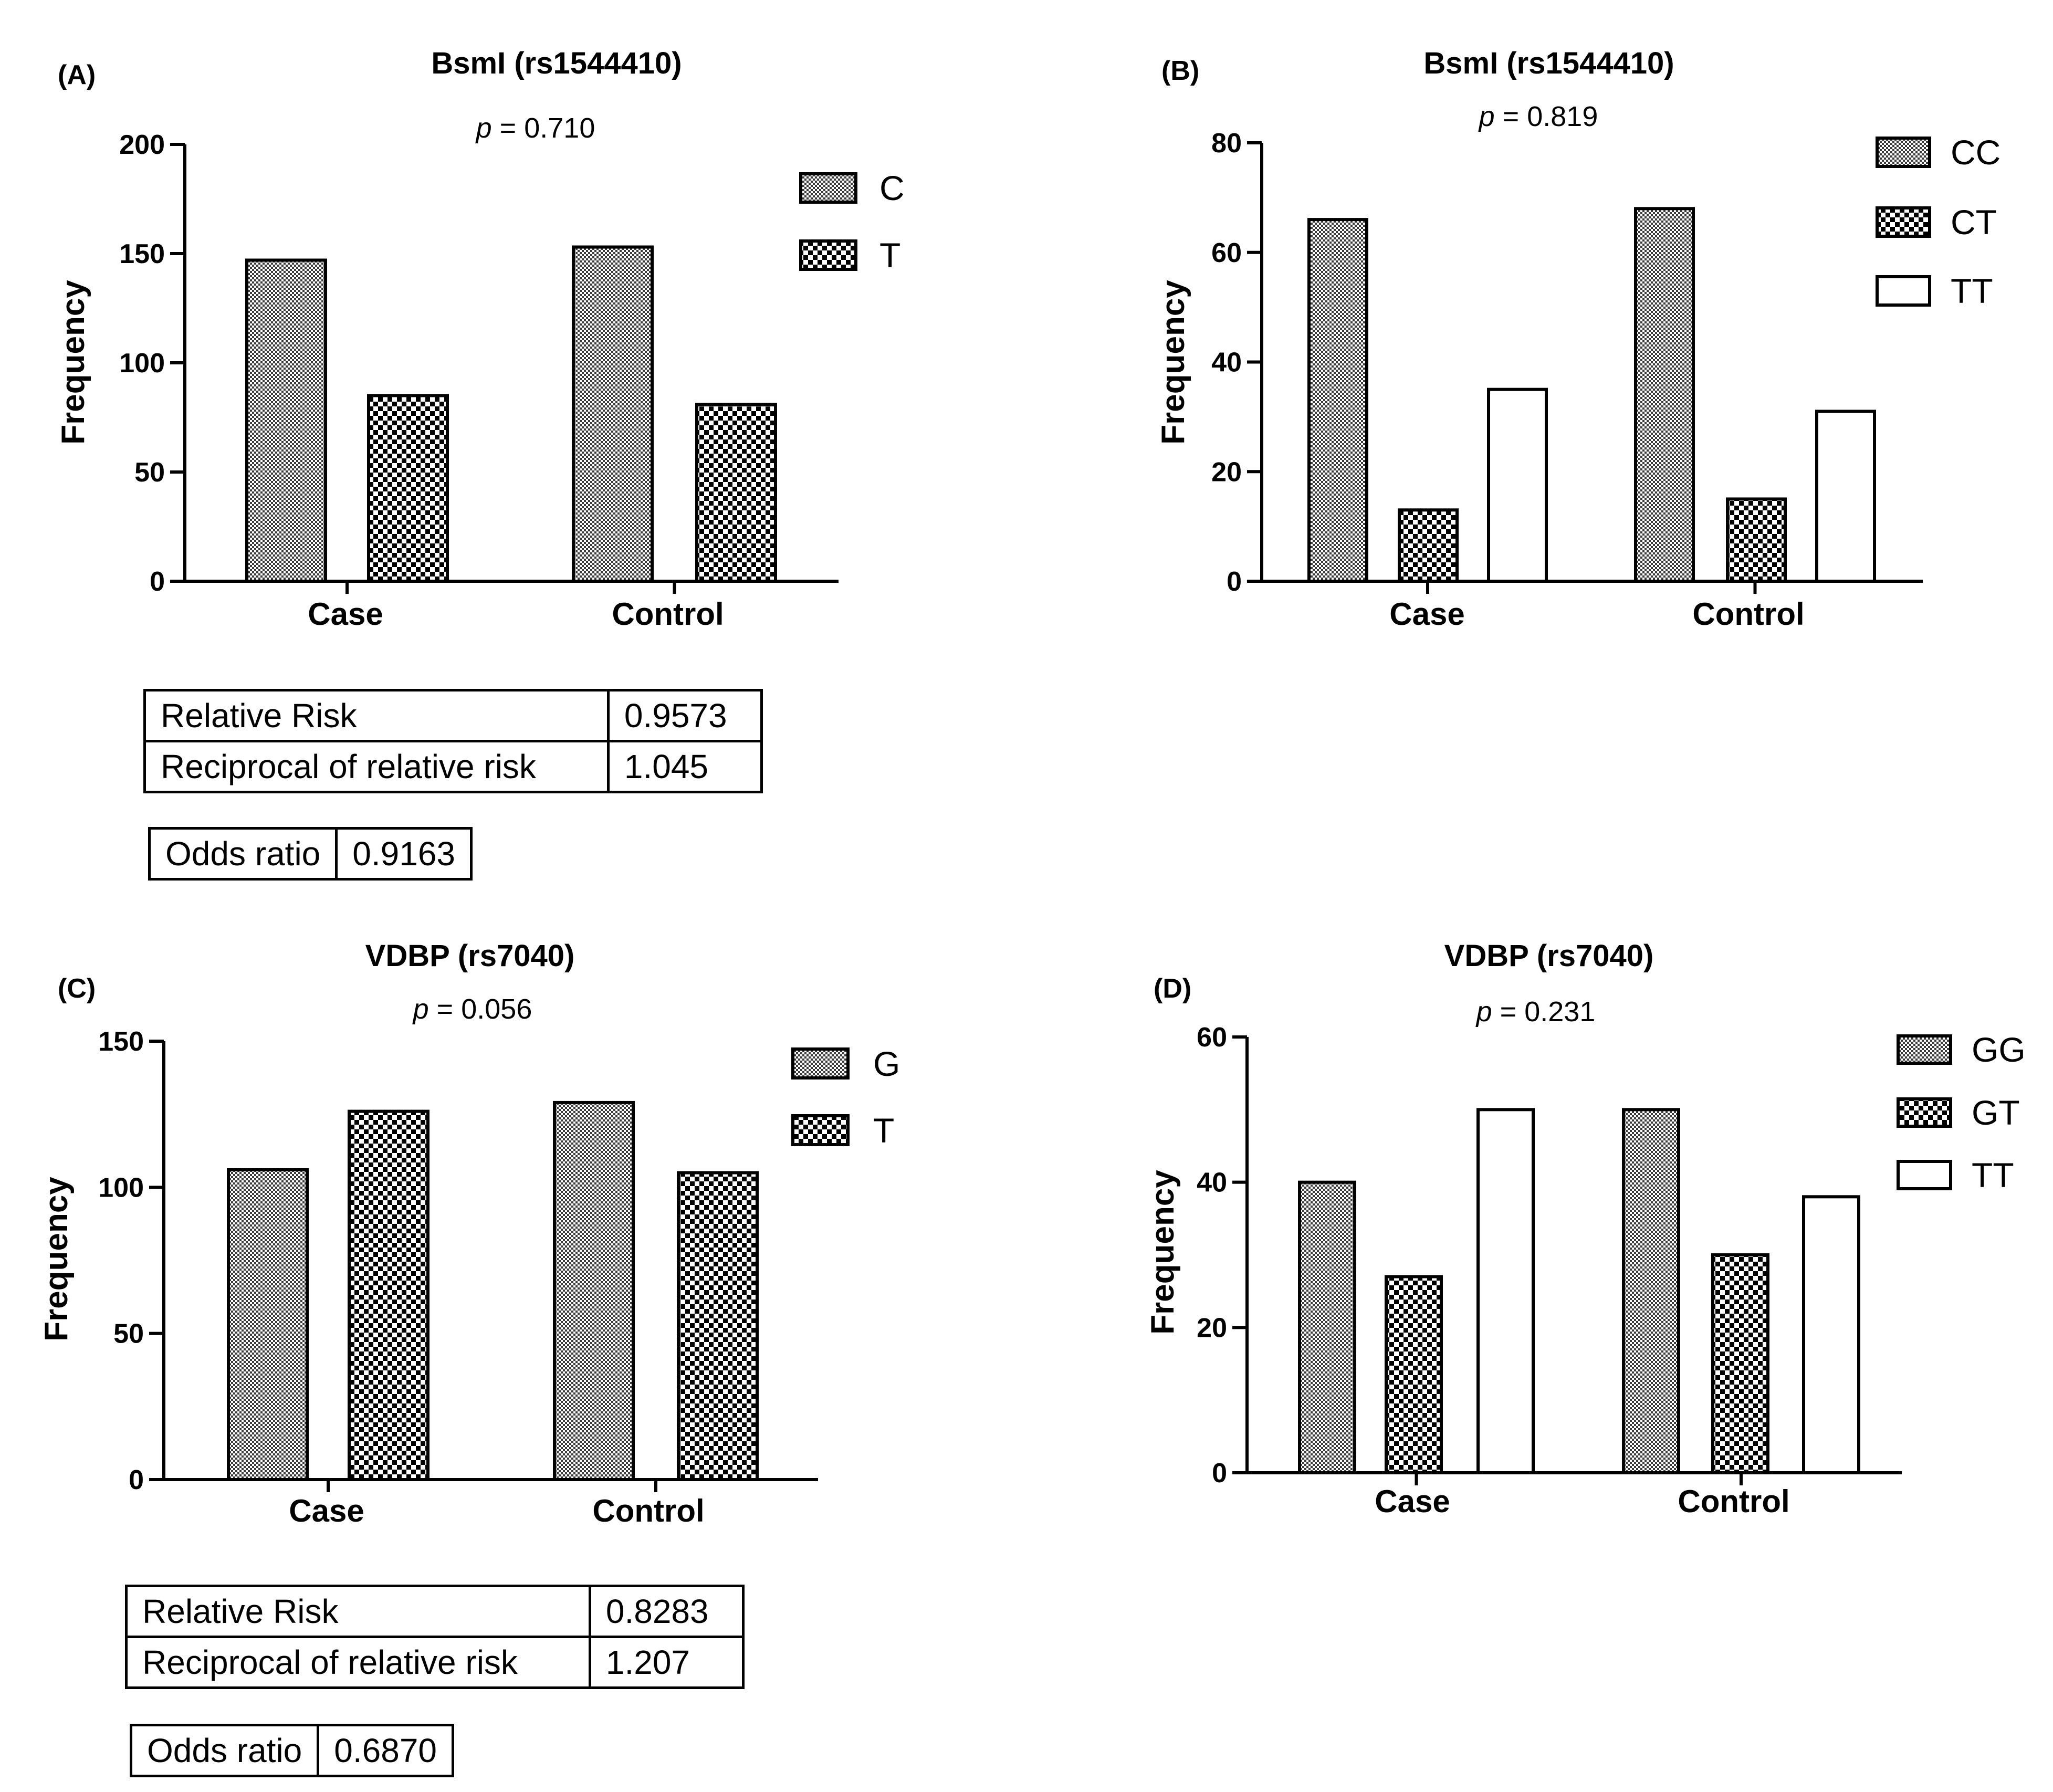  What do you see at coordinates (1904, 152) in the screenshot?
I see `panel-b-legend-swatch-cc` at bounding box center [1904, 152].